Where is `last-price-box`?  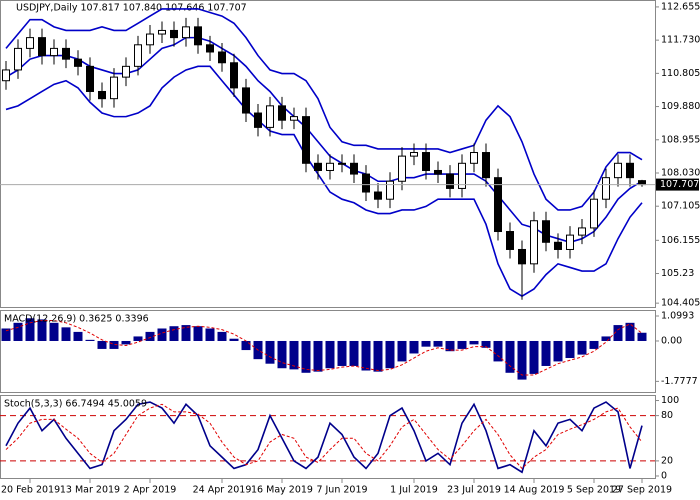 last-price-box is located at coordinates (677, 184).